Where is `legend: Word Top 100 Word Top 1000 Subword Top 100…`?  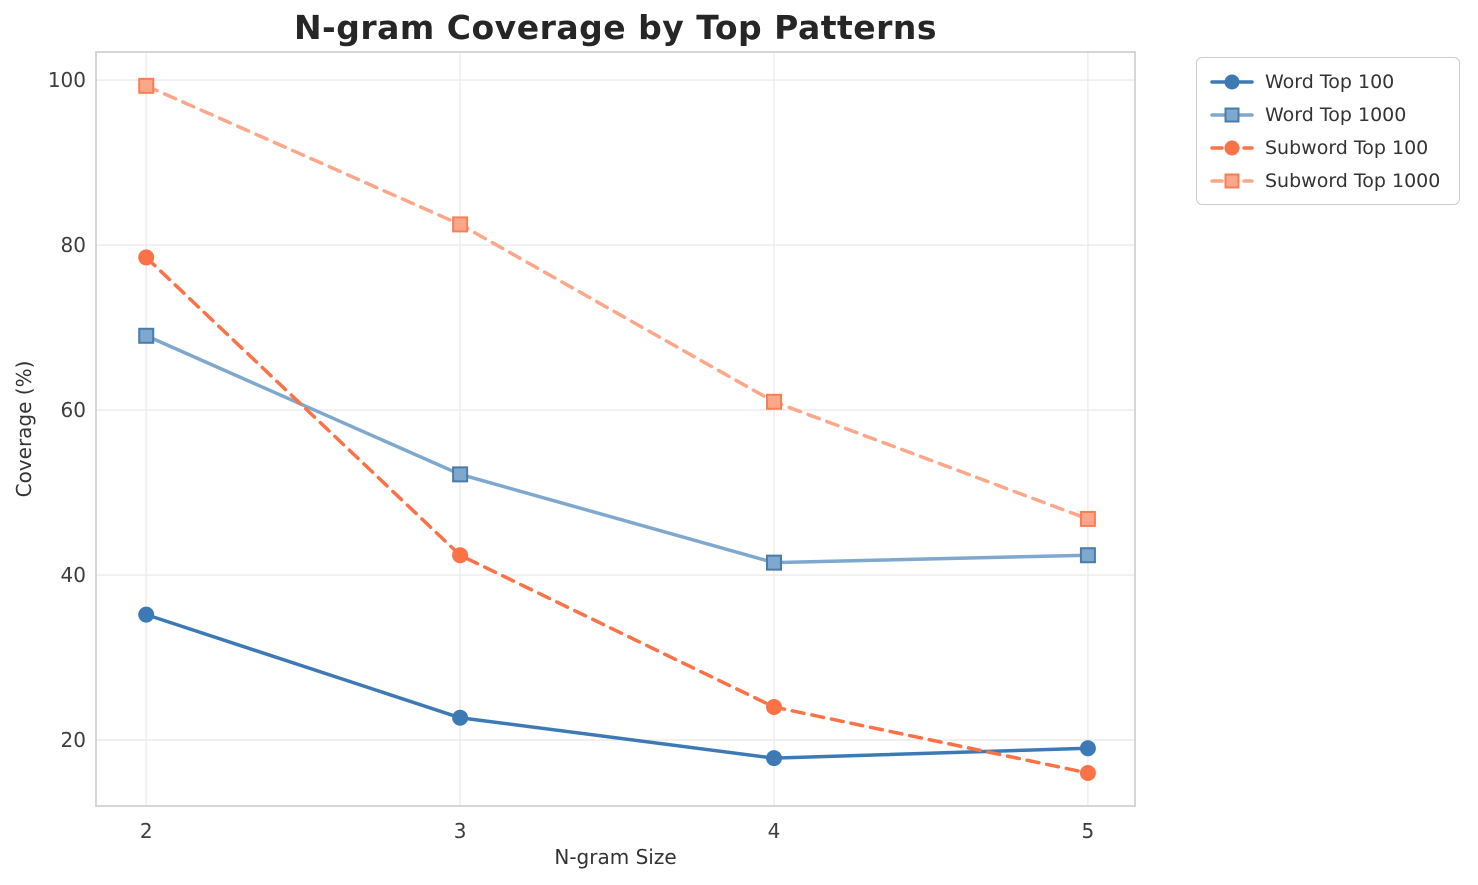
legend: Word Top 100 Word Top 1000 Subword Top 100… is located at coordinates (1328, 131).